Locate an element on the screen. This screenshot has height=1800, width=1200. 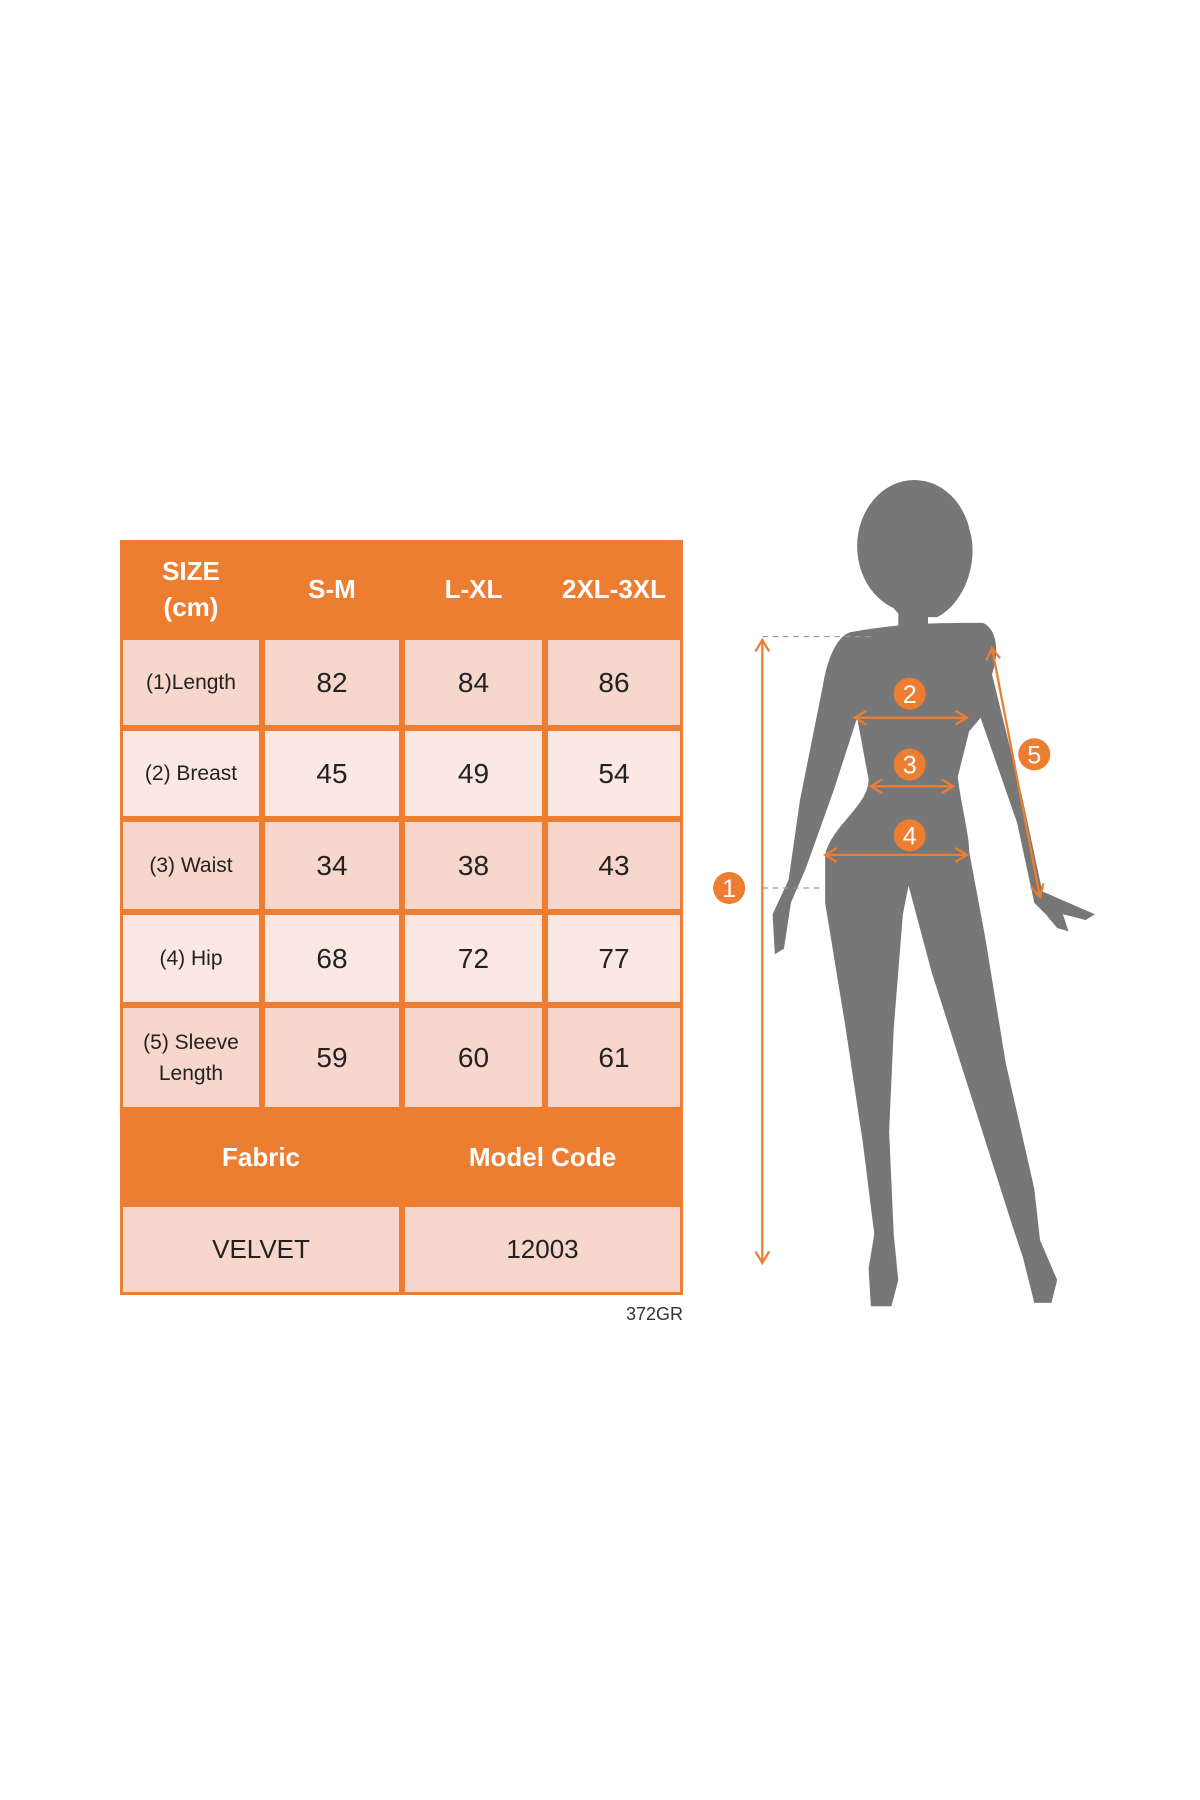
measurement-value: 77 is located at coordinates (614, 958).